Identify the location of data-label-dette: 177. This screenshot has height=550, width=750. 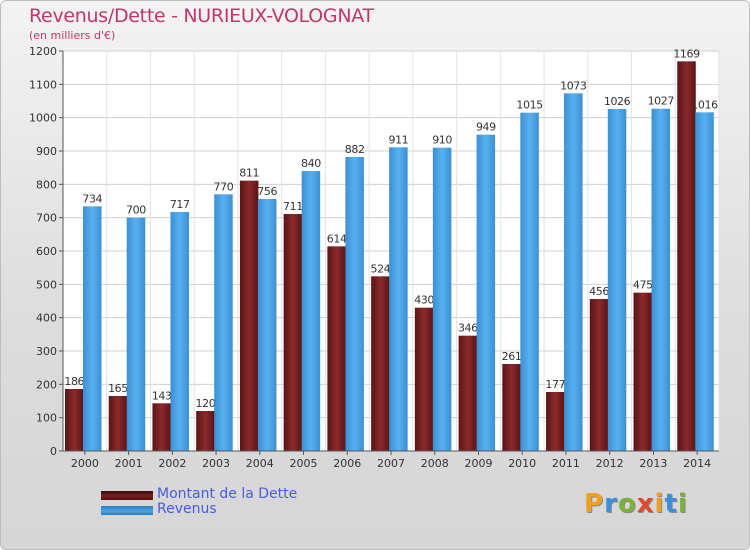
(555, 384).